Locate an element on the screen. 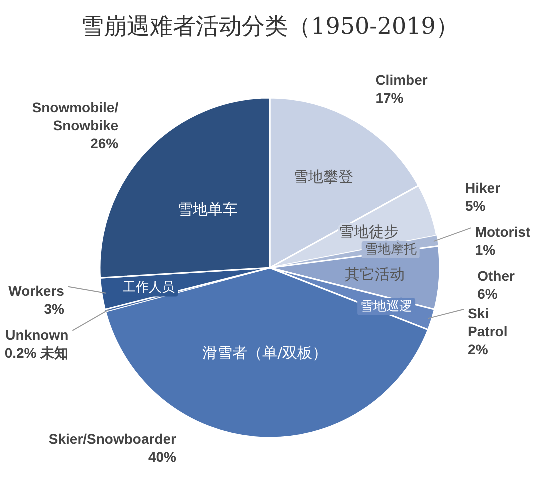 The height and width of the screenshot is (483, 540). data-label: 1% is located at coordinates (485, 250).